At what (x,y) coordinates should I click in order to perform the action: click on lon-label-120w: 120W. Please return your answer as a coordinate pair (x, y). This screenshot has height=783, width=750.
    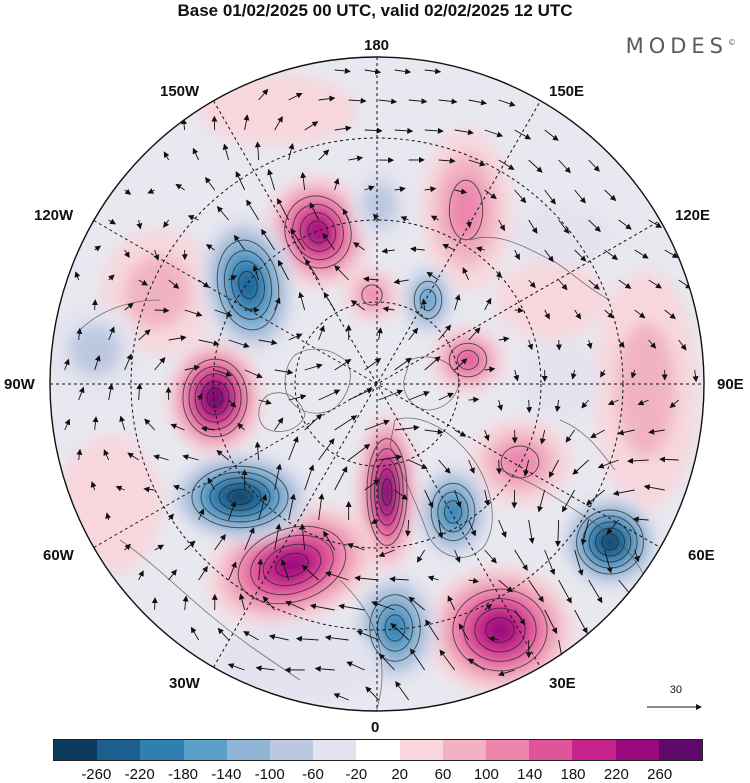
    Looking at the image, I should click on (54, 215).